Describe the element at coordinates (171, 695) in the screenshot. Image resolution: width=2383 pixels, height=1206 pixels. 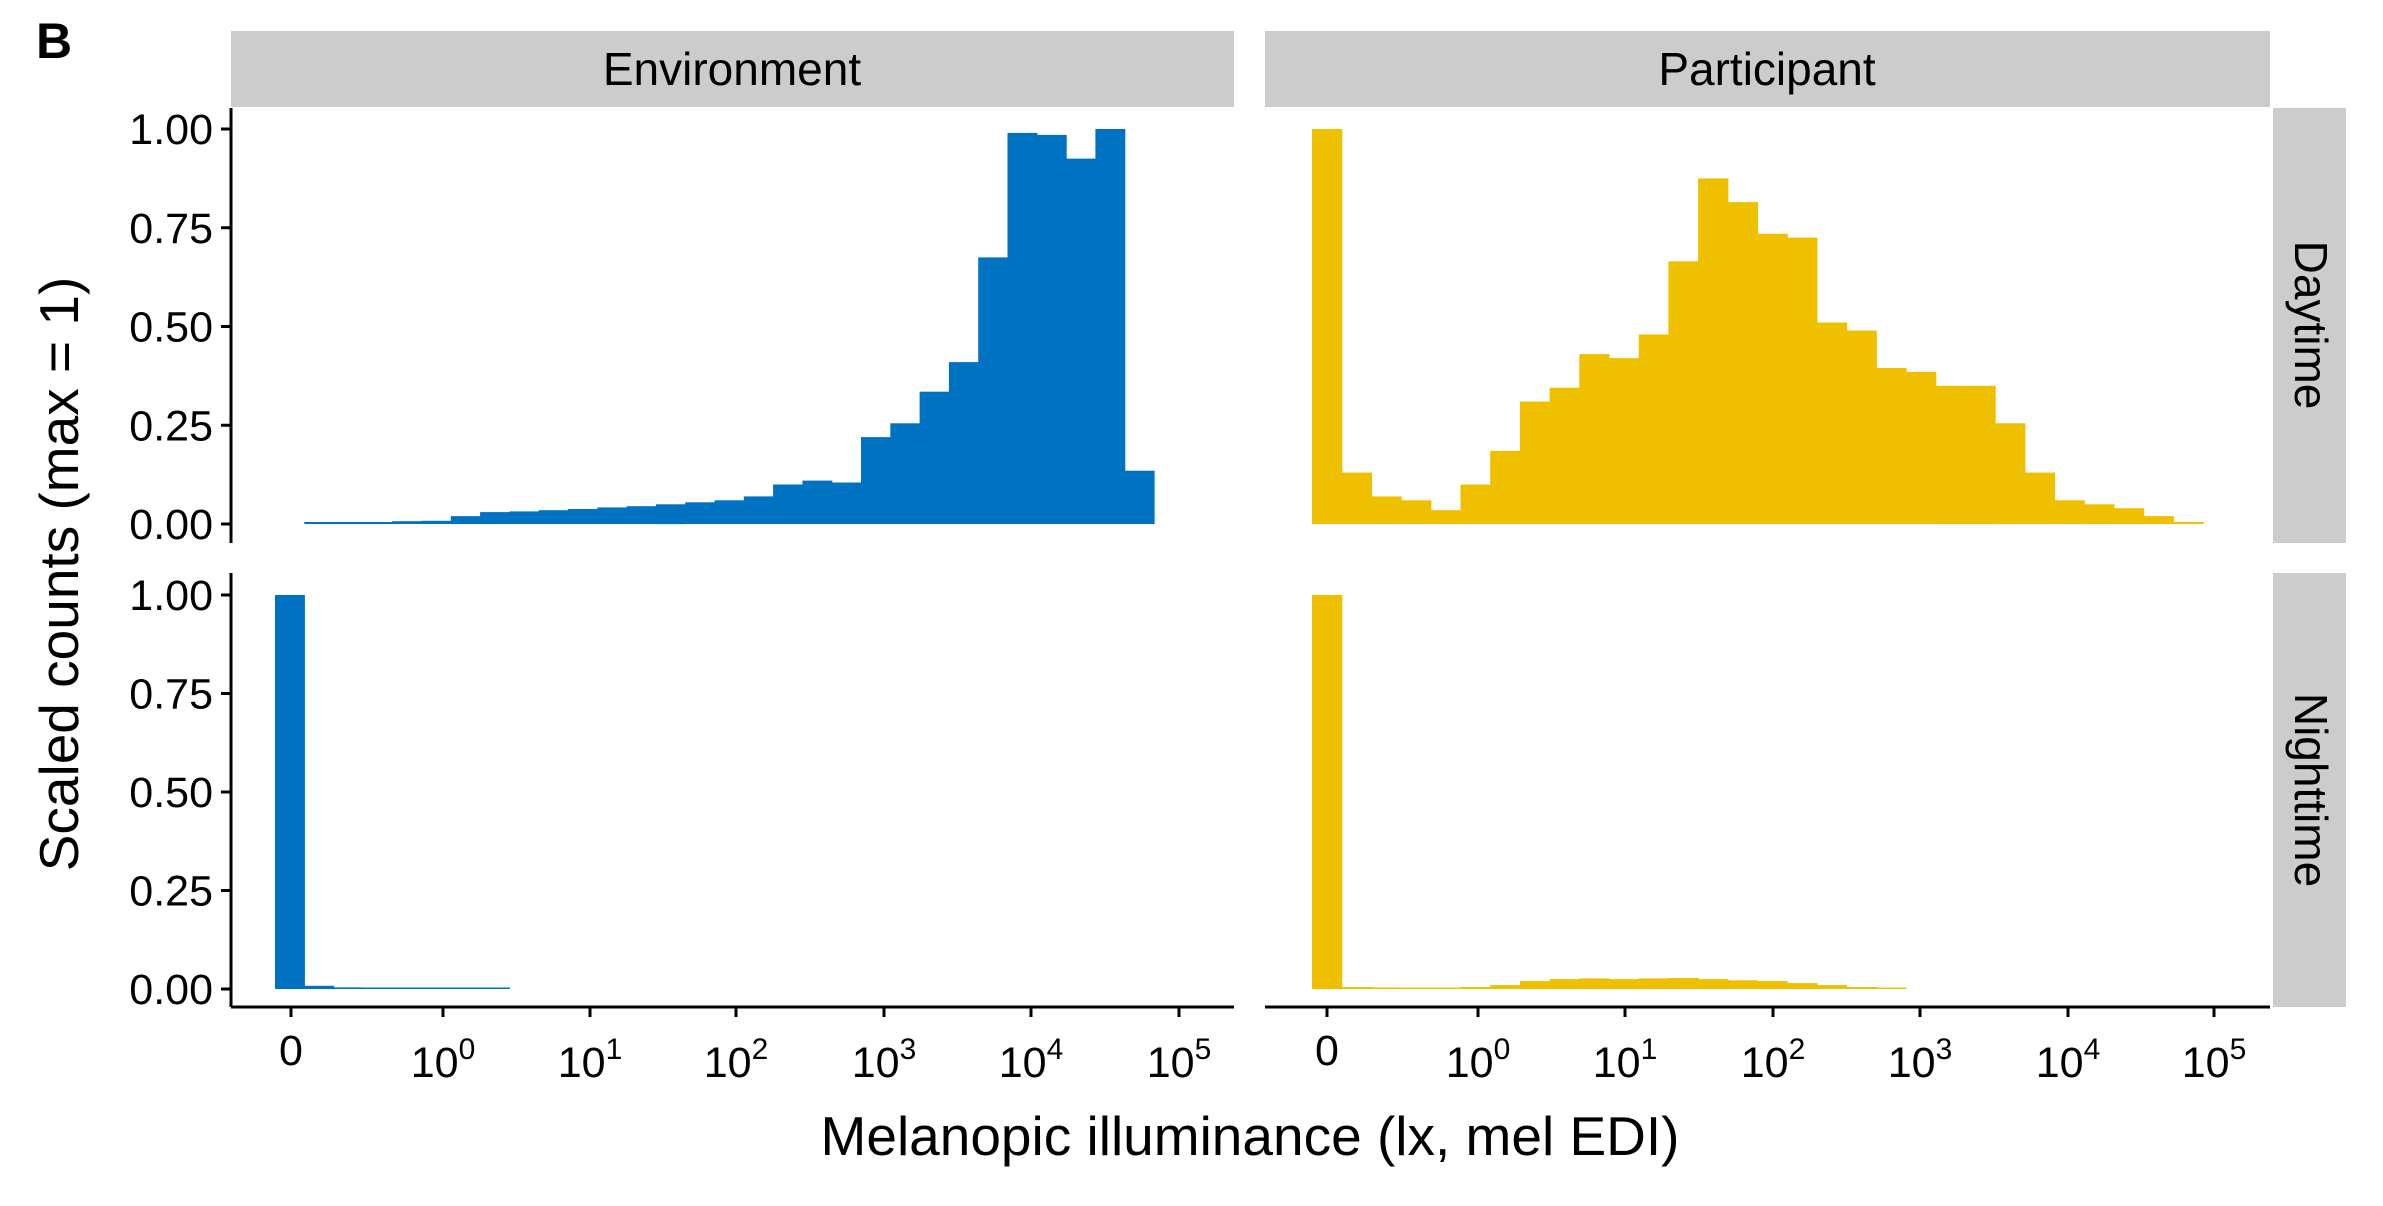
I see `y-tick-label: 0.75` at that location.